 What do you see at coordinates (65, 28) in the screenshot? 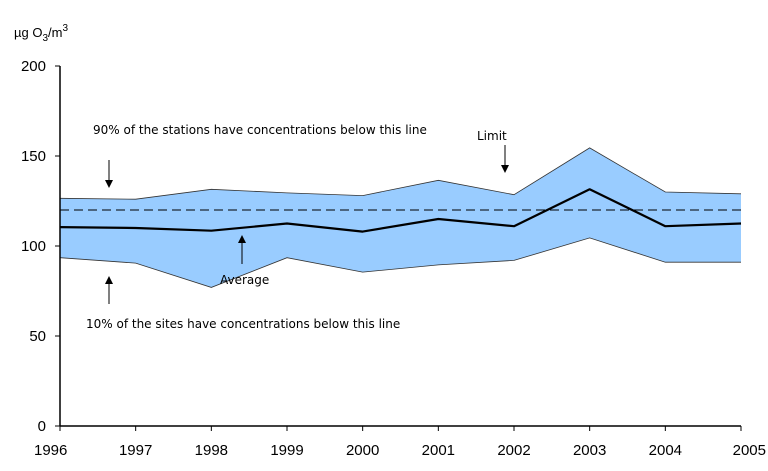
I see `y-unit-sup: 3` at bounding box center [65, 28].